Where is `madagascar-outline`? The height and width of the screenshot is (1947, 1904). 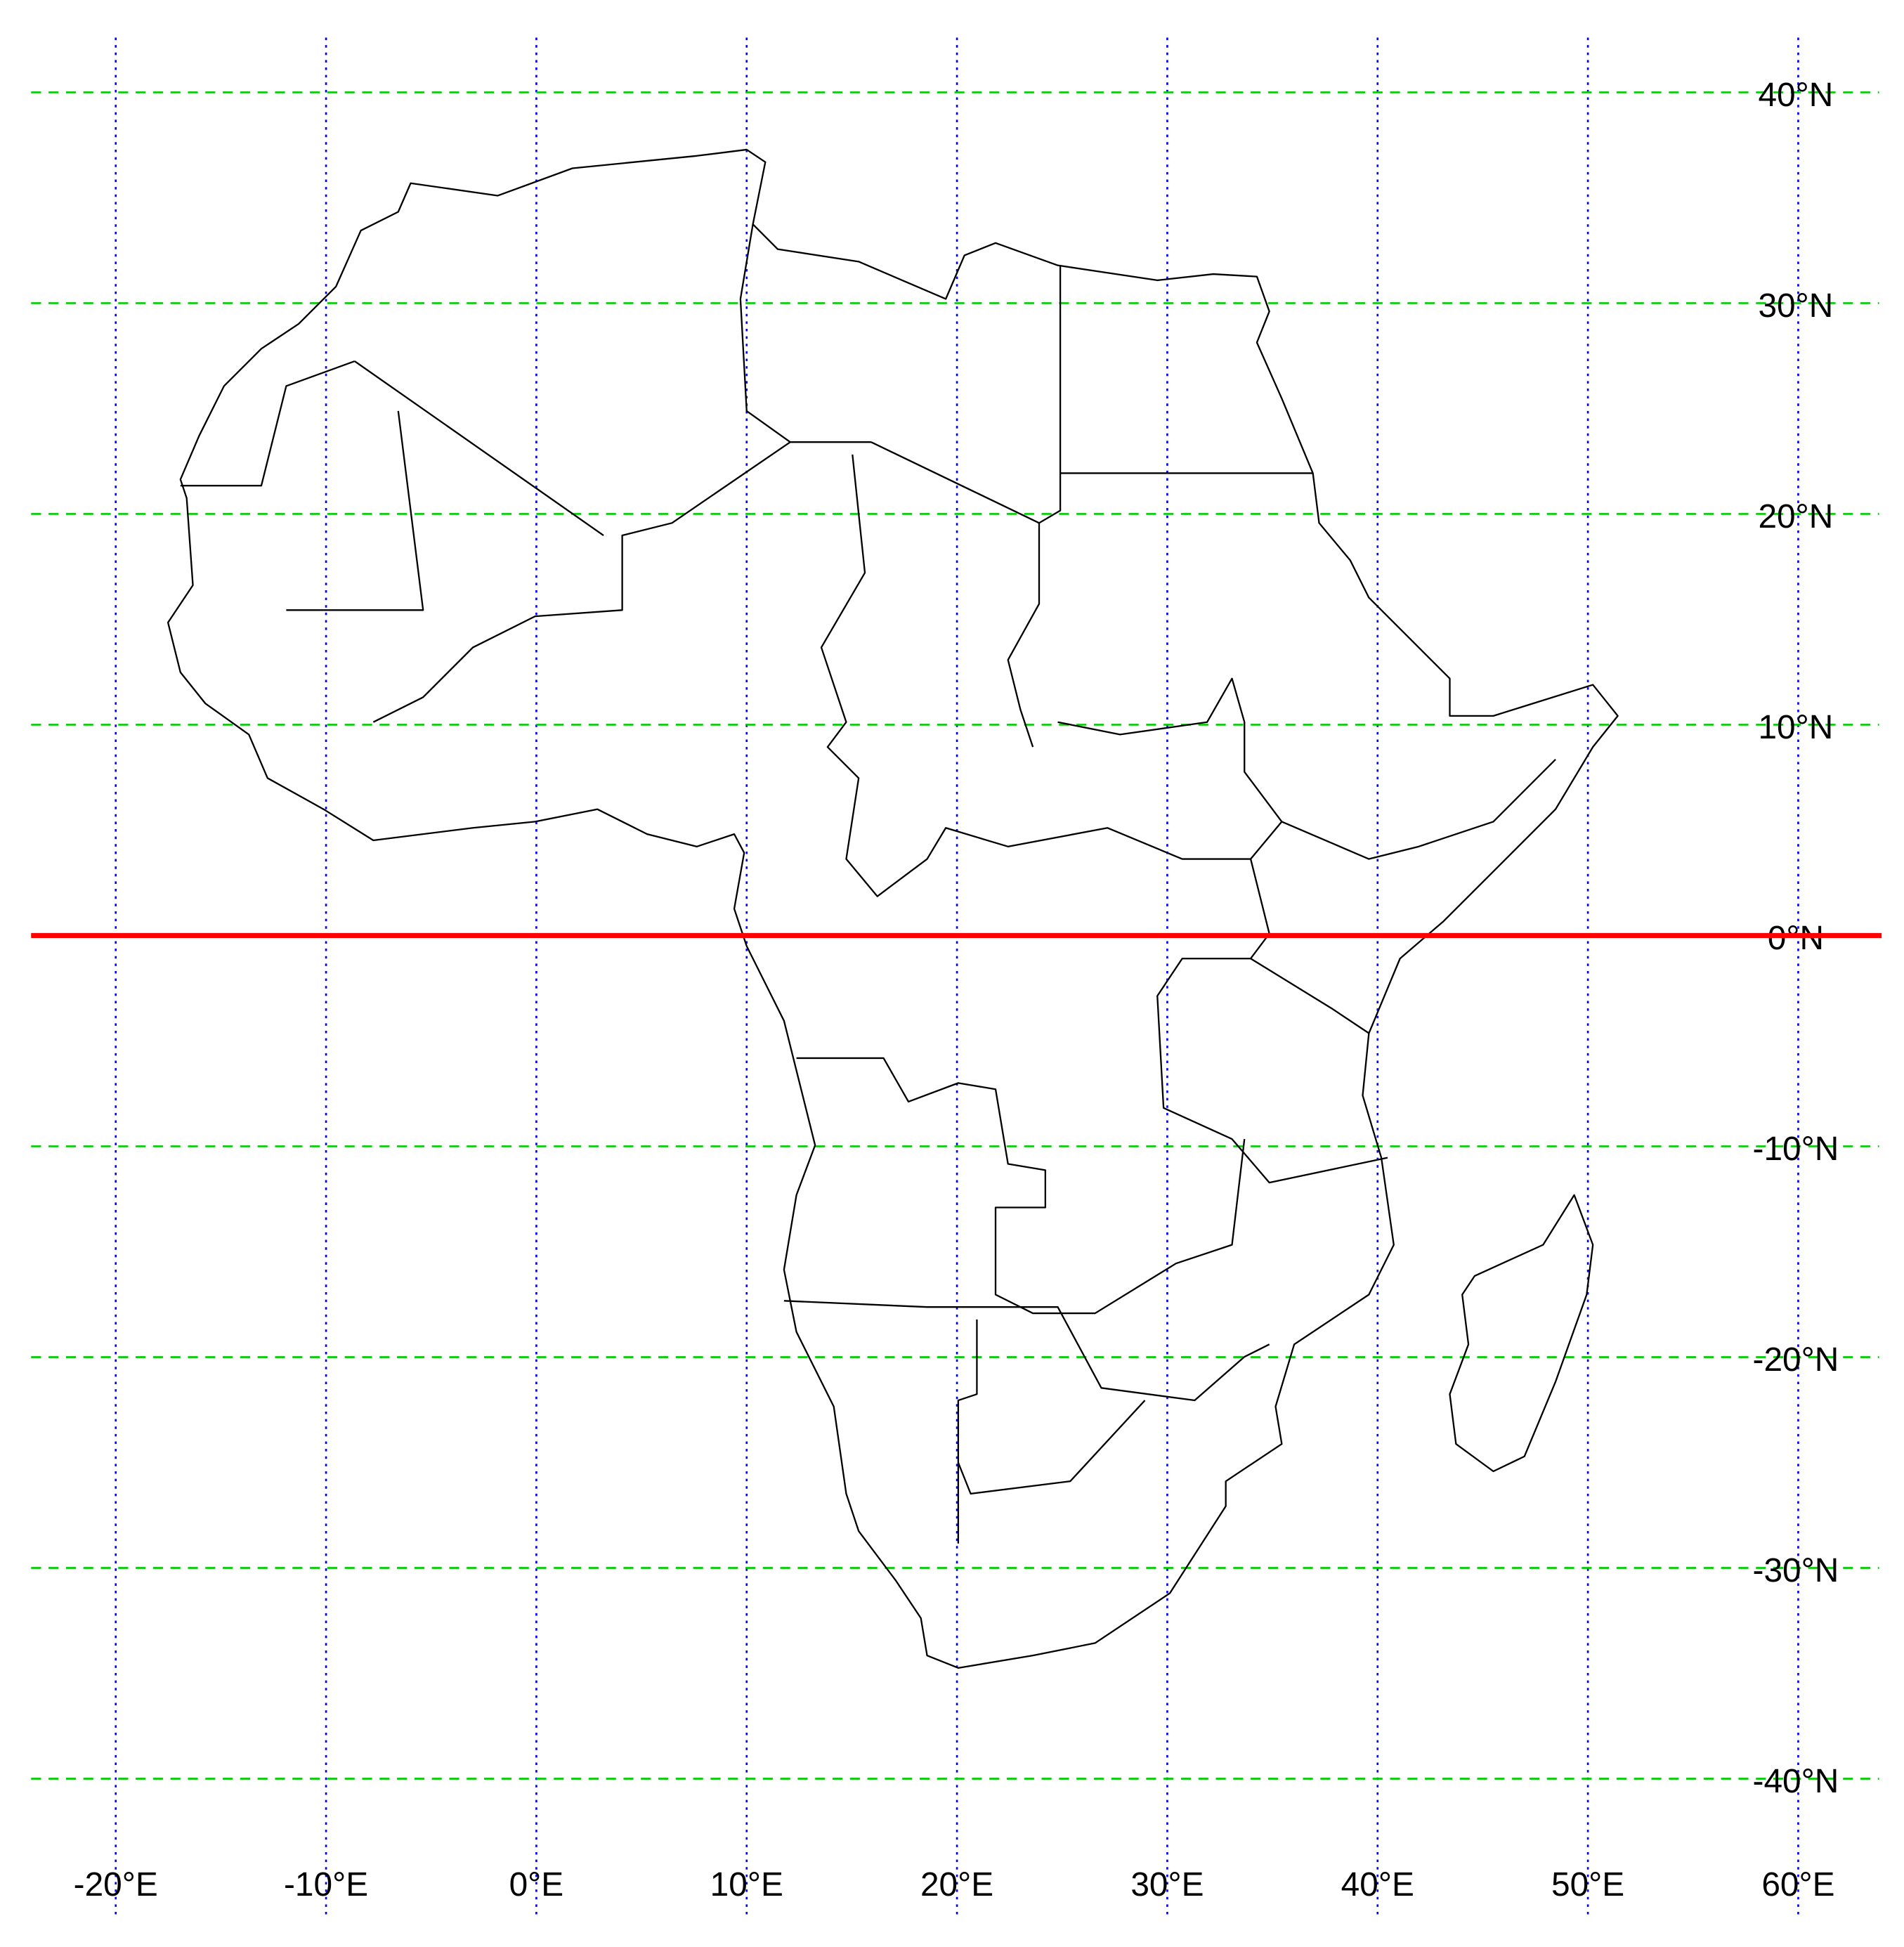 madagascar-outline is located at coordinates (1522, 1333).